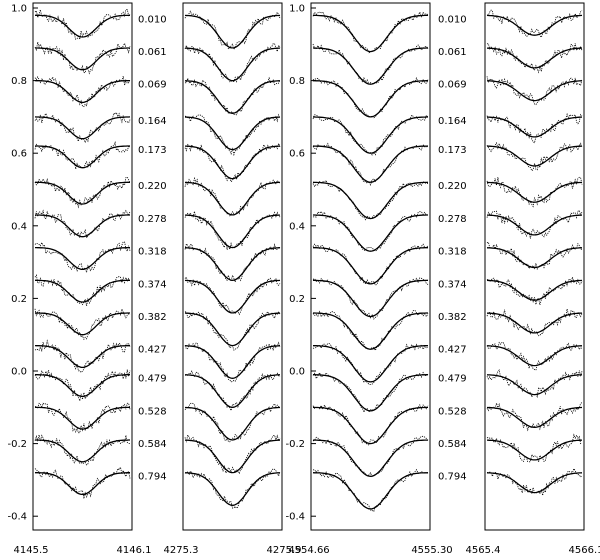 Image resolution: width=600 pixels, height=560 pixels. What do you see at coordinates (452, 284) in the screenshot?
I see `phase-label: 0.374` at bounding box center [452, 284].